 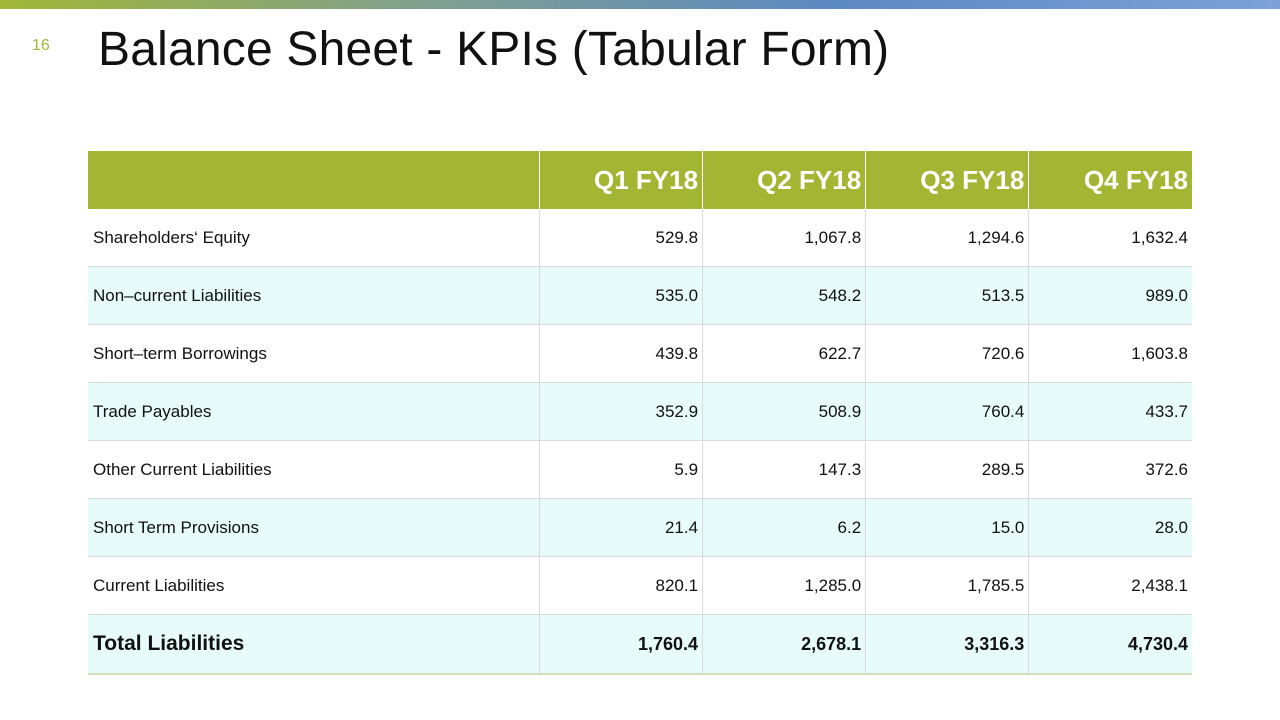 I want to click on row-label: Trade Payables, so click(x=314, y=411).